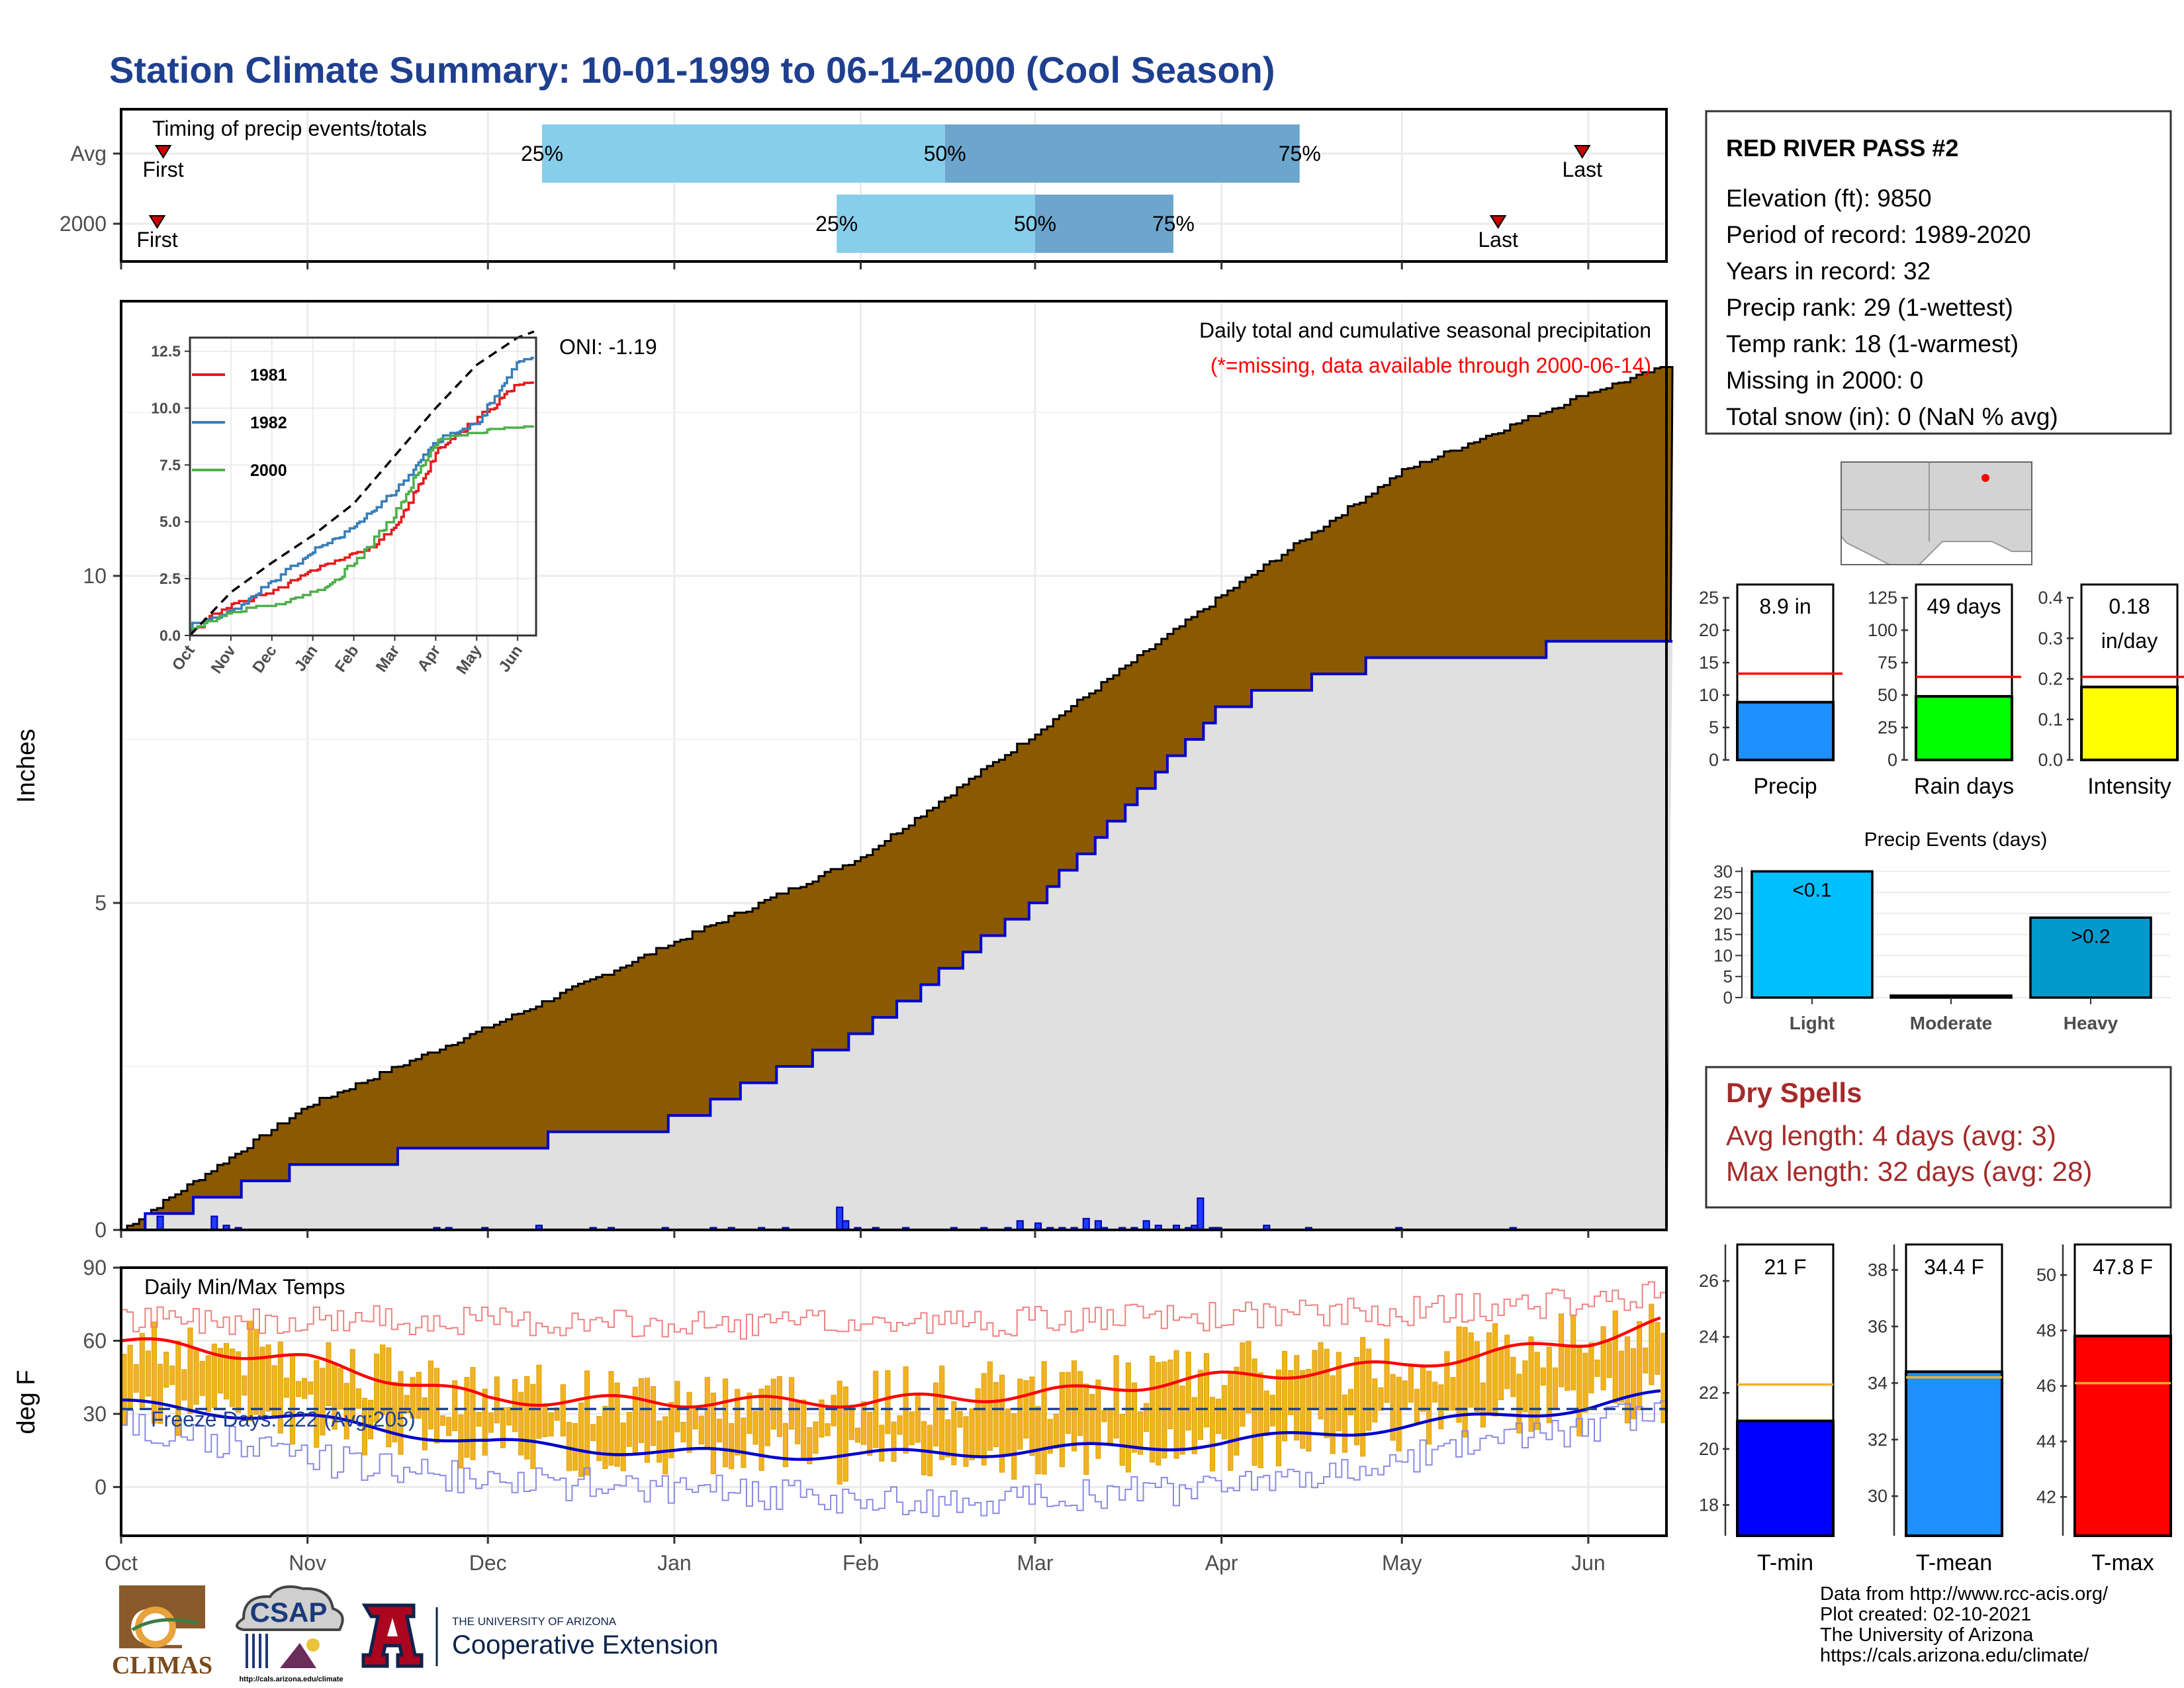  I want to click on temp-ylabel: deg F, so click(26, 1402).